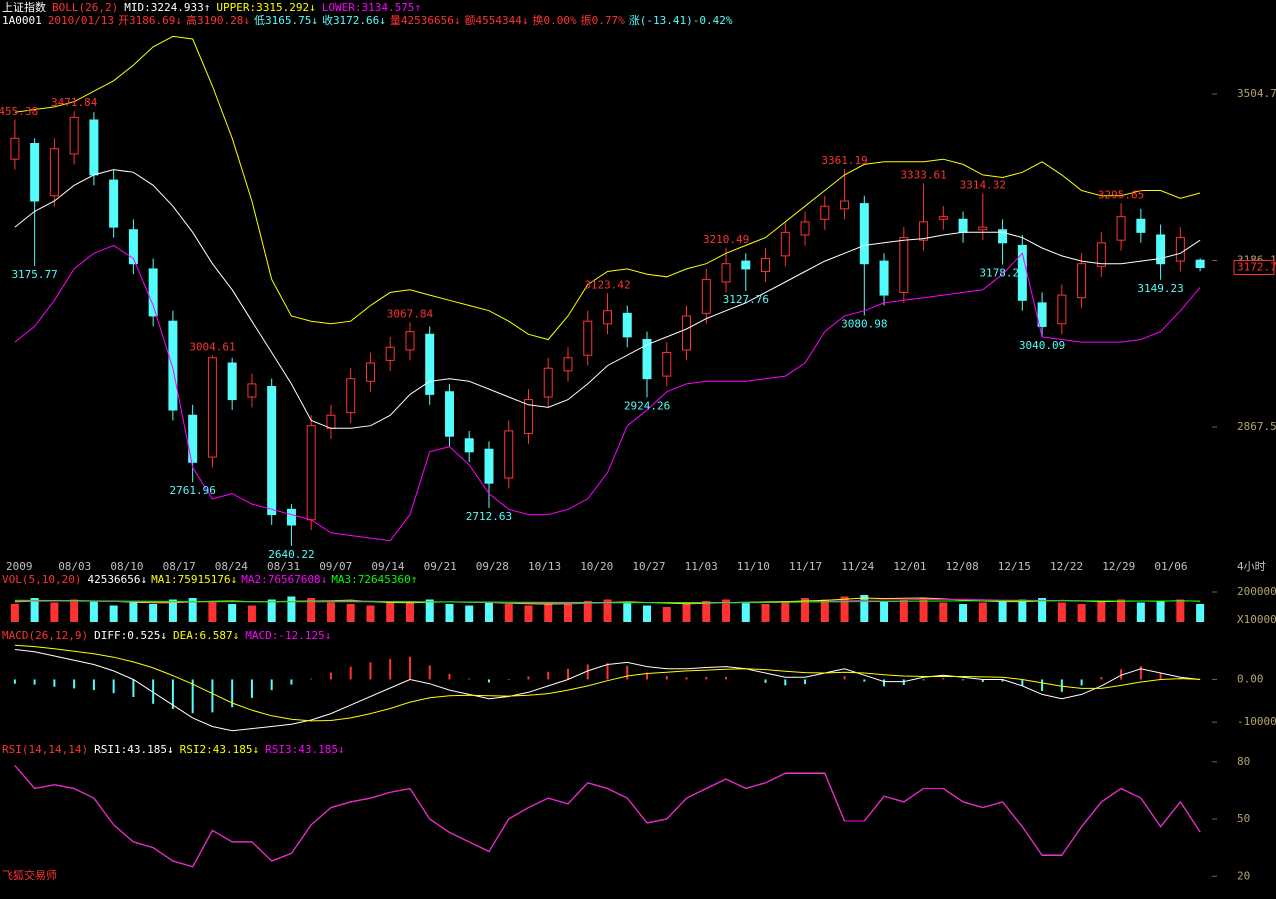 Image resolution: width=1276 pixels, height=899 pixels. What do you see at coordinates (186, 635) in the screenshot?
I see `header-item: DEA:` at bounding box center [186, 635].